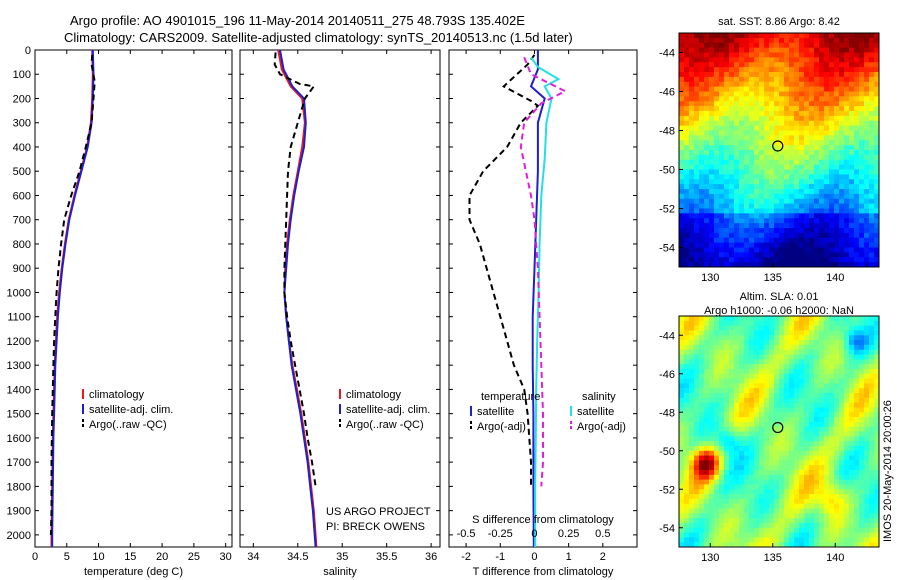  I want to click on map-y-tick-label: -50, so click(667, 171).